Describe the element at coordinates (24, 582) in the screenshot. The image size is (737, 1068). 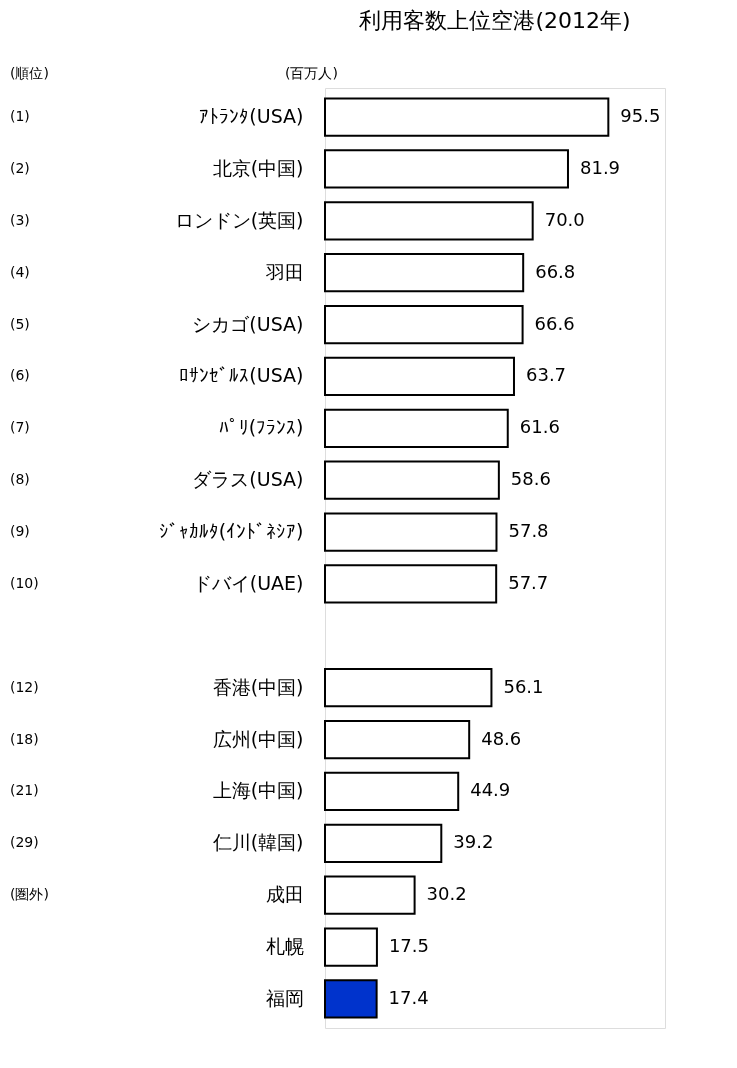
I see `text: (10)` at that location.